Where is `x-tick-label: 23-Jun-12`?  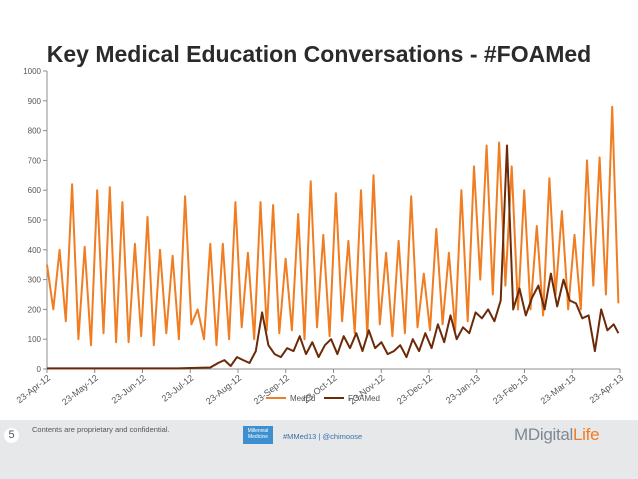 x-tick-label: 23-Jun-12 is located at coordinates (129, 389).